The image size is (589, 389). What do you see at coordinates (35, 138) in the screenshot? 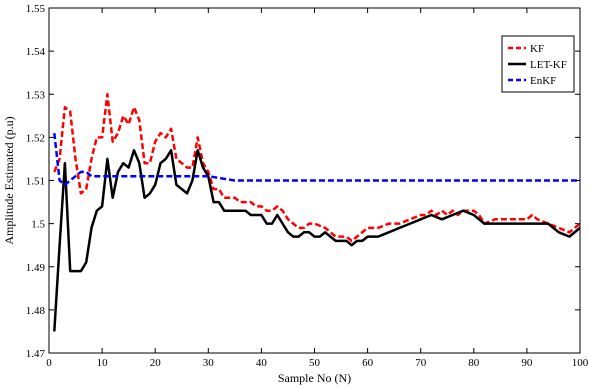
I see `y-tick-label: 1.52` at bounding box center [35, 138].